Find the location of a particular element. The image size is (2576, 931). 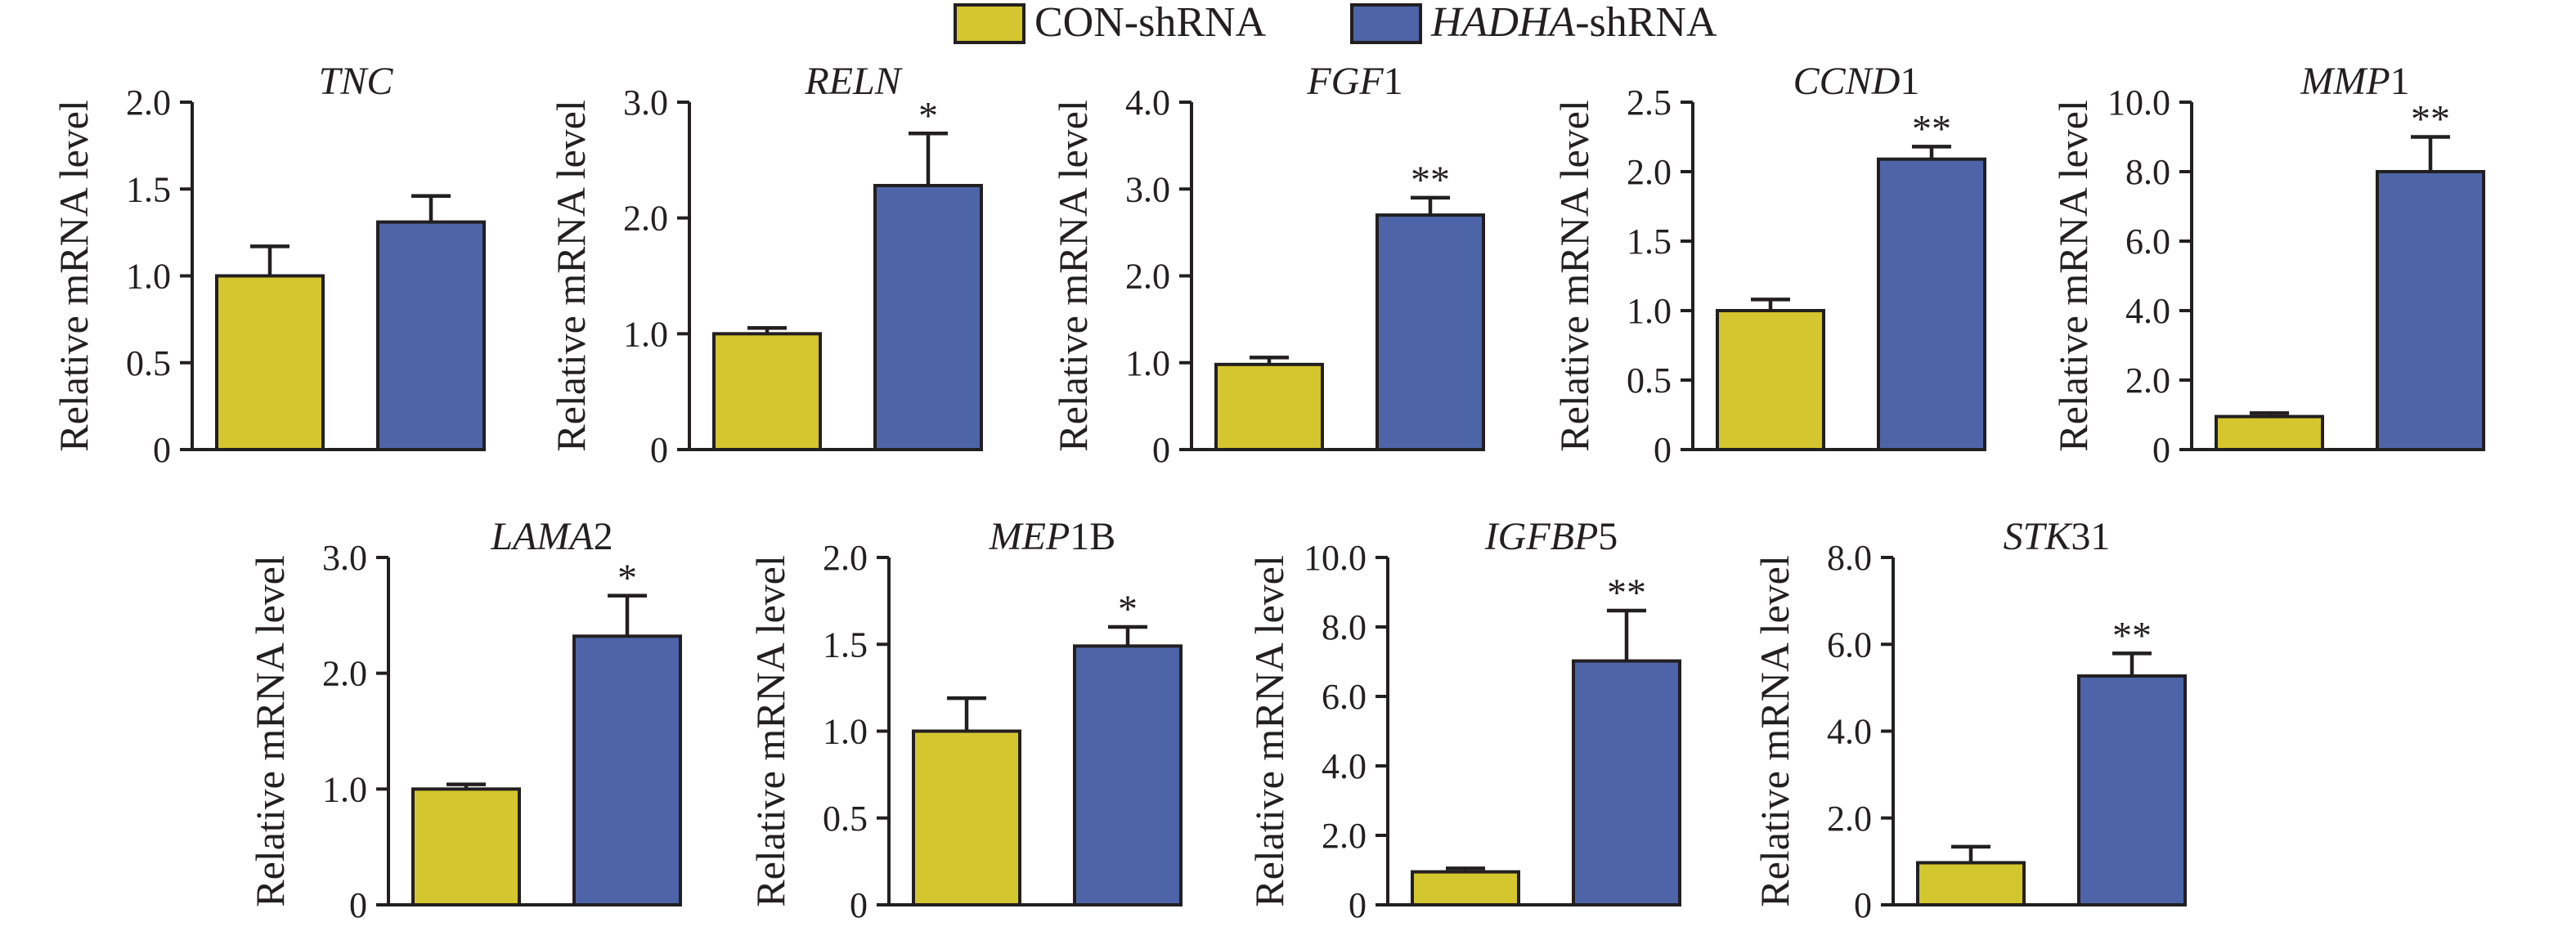

chart-panel: RELN Relative mRNA level 0 1.0 2.0 3.0 * is located at coordinates (765, 265).